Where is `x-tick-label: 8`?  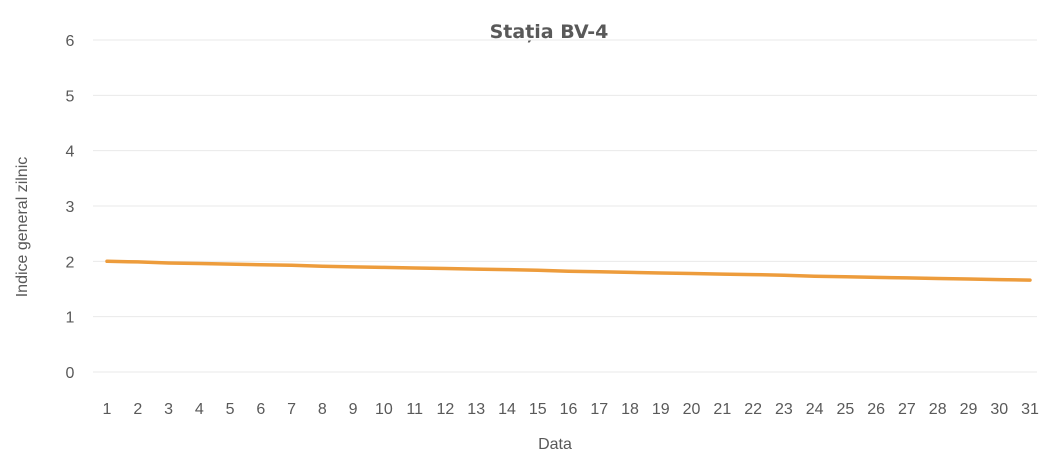
x-tick-label: 8 is located at coordinates (322, 409).